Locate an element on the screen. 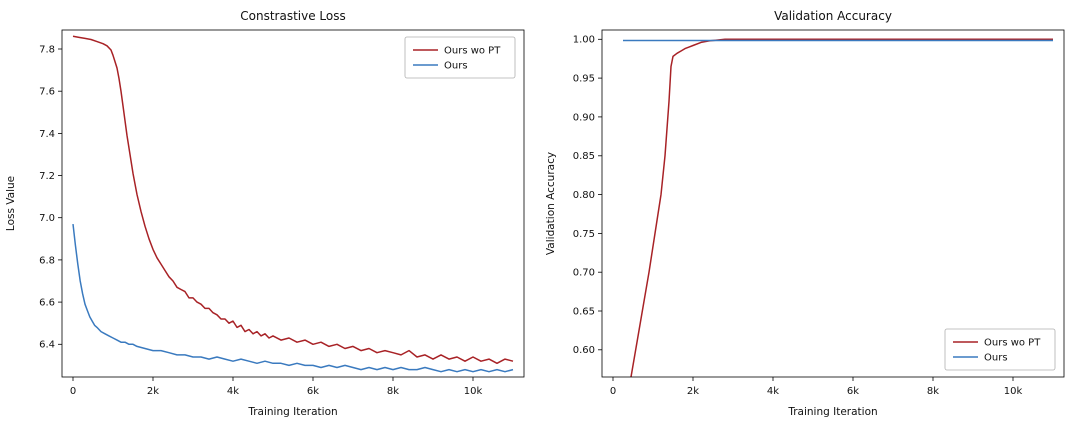 The image size is (1080, 433). y-tick-label: 0.60 is located at coordinates (584, 350).